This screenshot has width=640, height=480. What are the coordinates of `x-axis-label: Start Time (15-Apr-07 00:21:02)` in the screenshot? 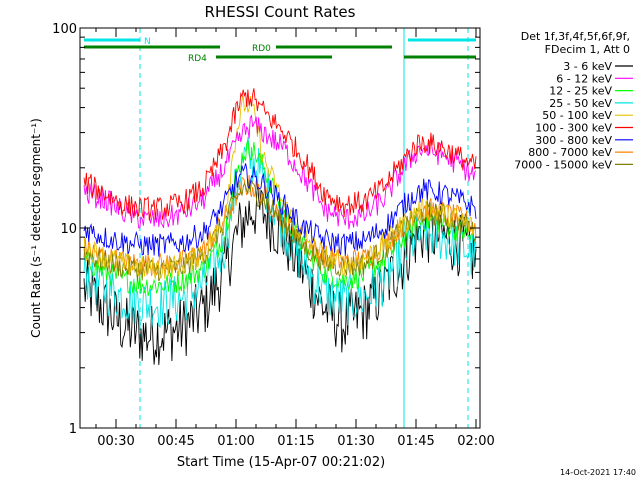 It's located at (281, 462).